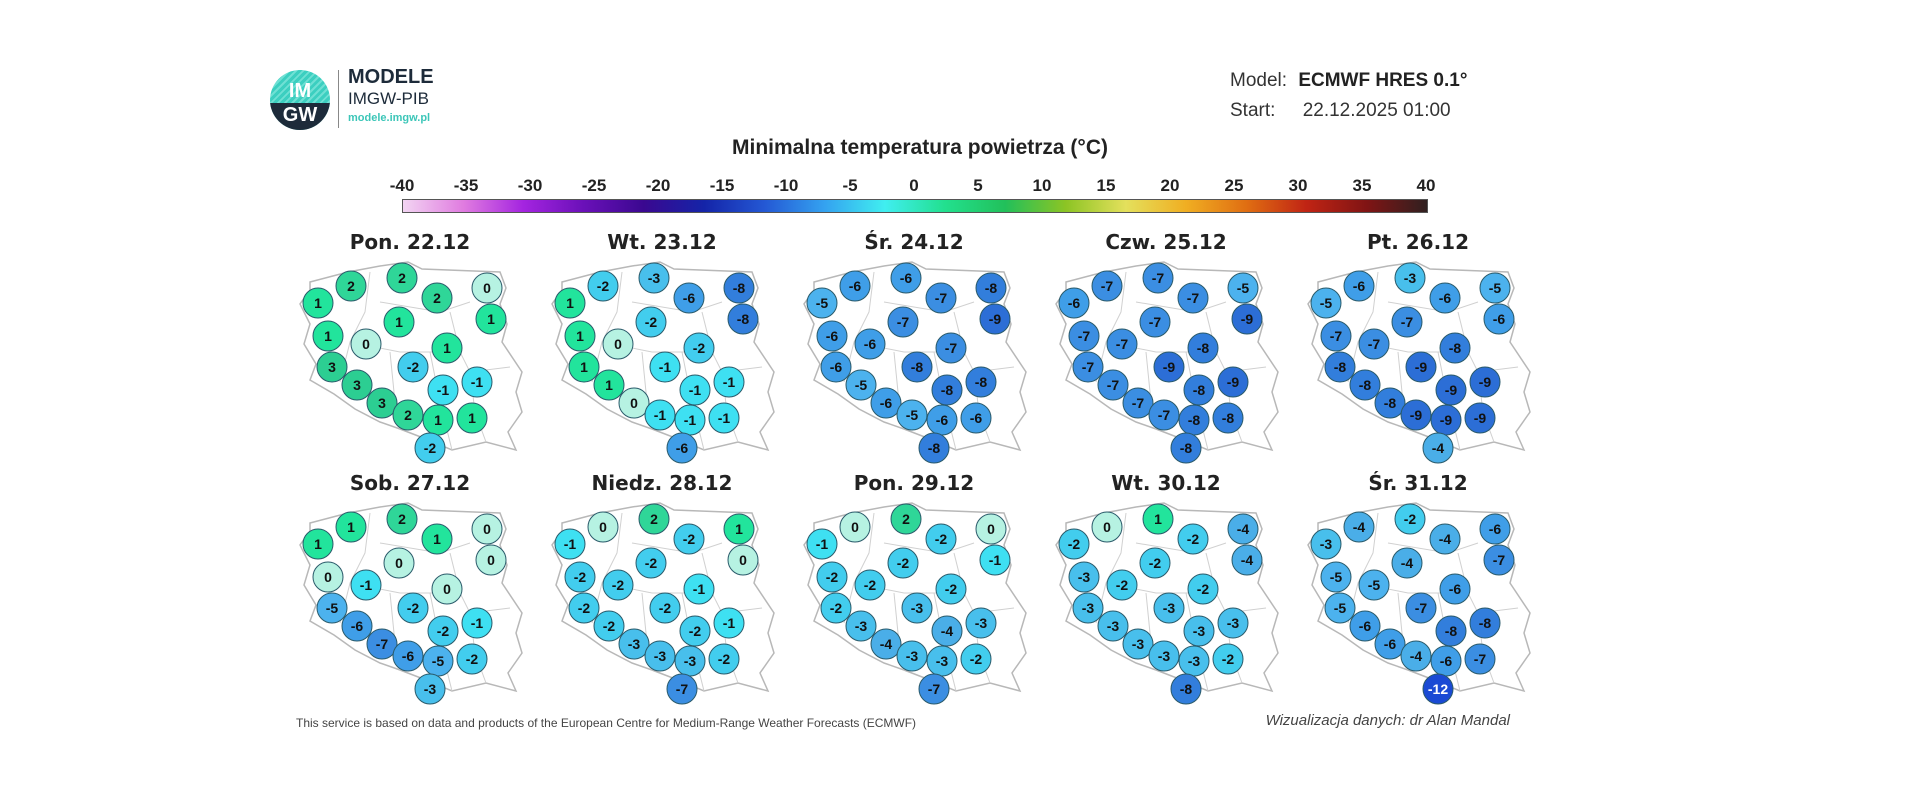 This screenshot has height=810, width=1920. Describe the element at coordinates (300, 100) in the screenshot. I see `imgw-logo: IM GW` at that location.